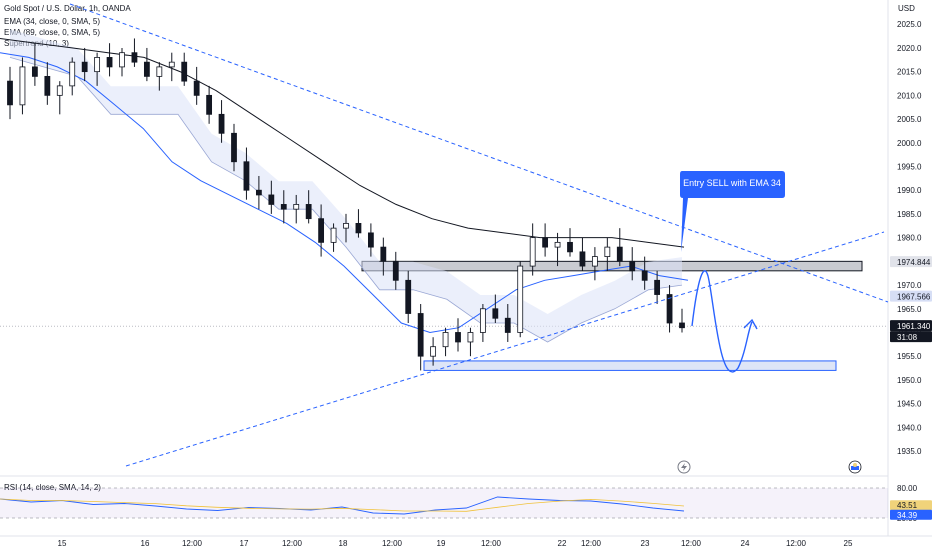 The image size is (932, 550). Describe the element at coordinates (52, 21) in the screenshot. I see `indicator-ema34-label: EMA (34, close, 0, SMA, 5)` at that location.